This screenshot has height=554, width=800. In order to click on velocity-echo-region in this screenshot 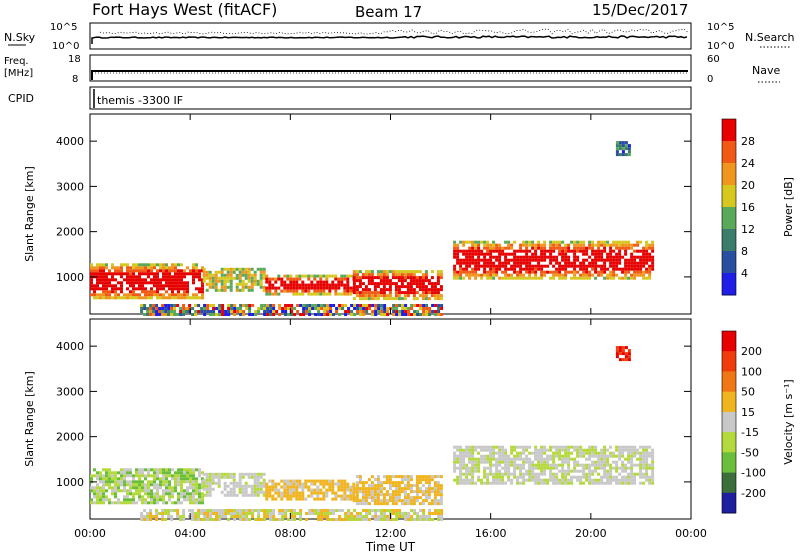, I will do `click(623, 354)`.